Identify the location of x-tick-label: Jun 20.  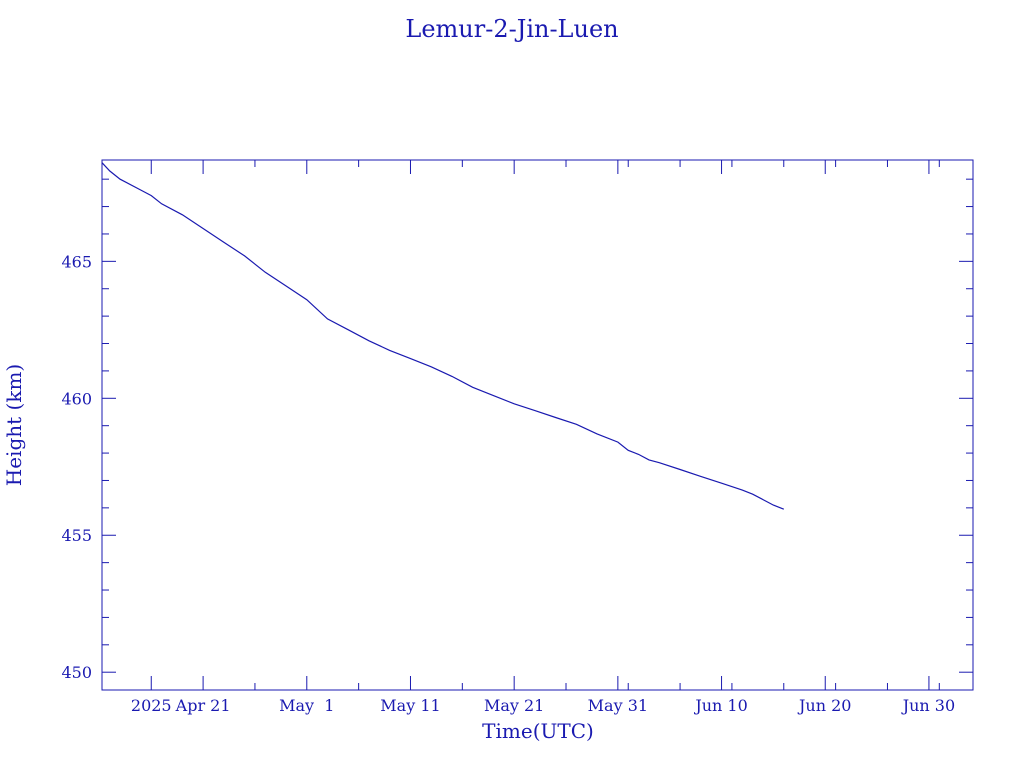
(824, 705).